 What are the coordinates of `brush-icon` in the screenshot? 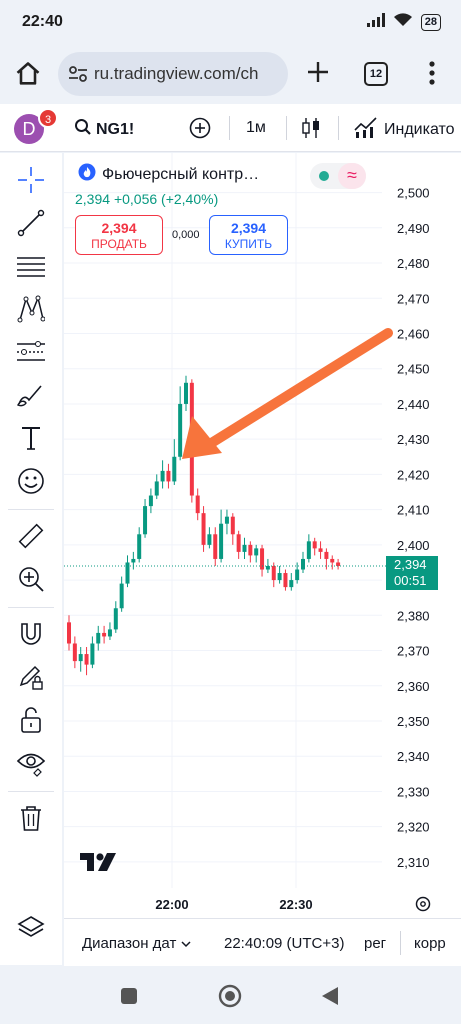 It's located at (31, 397).